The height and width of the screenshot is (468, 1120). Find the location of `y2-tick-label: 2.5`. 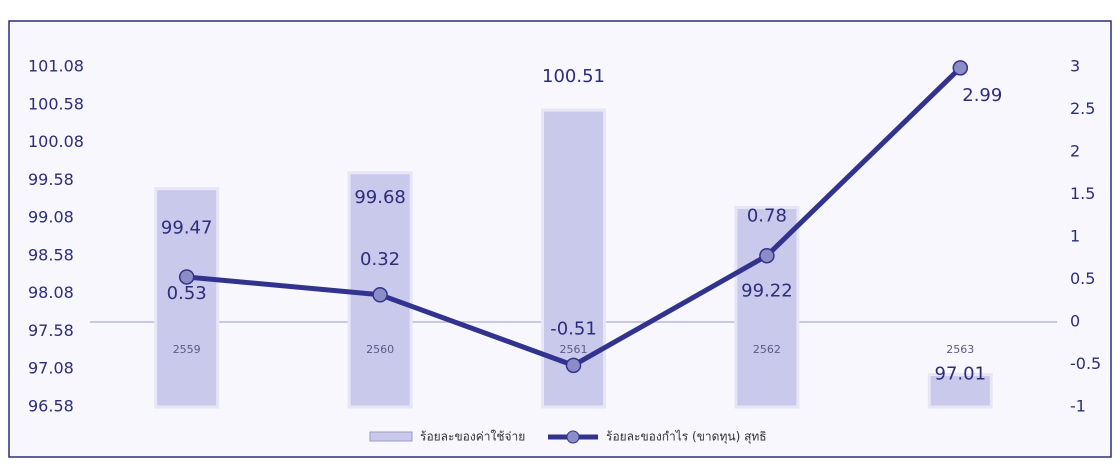

y2-tick-label: 2.5 is located at coordinates (1082, 108).